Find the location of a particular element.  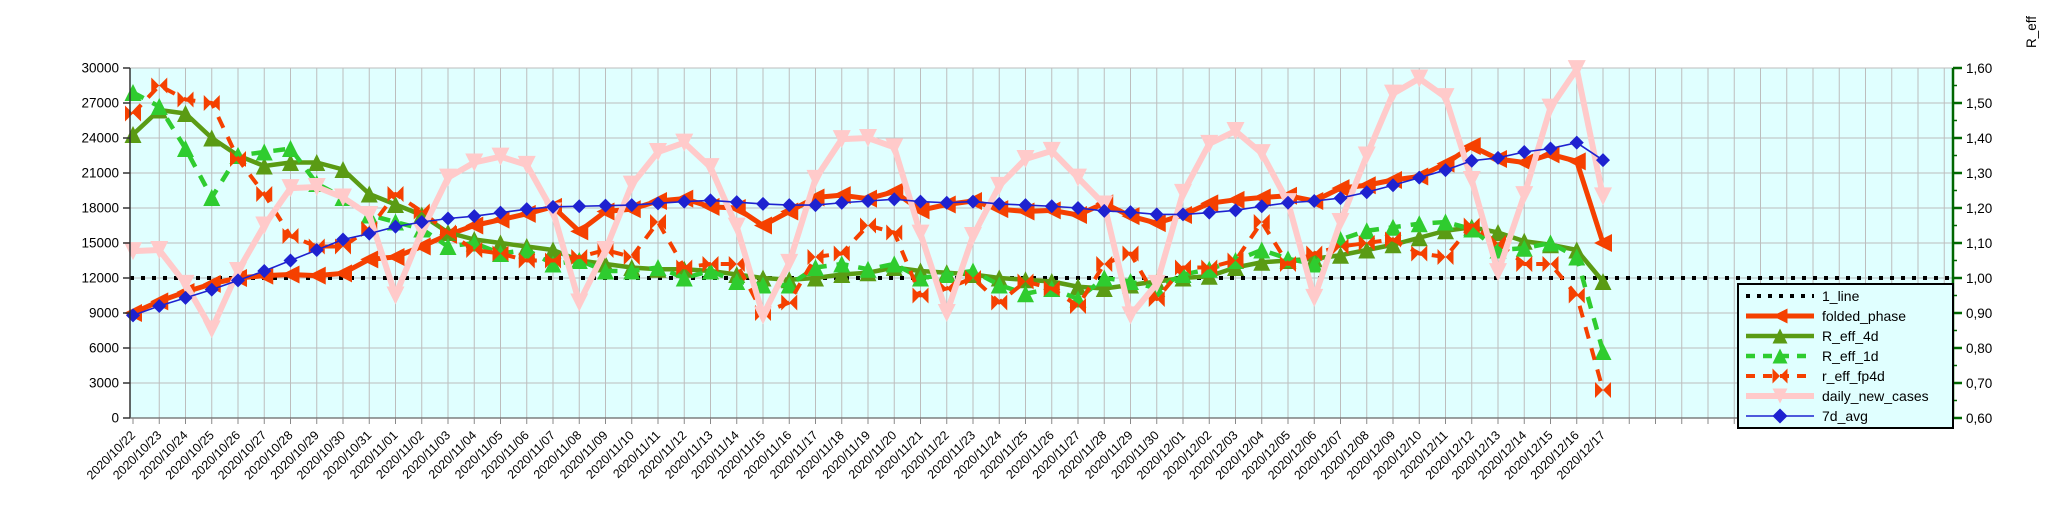

left-axis-tick-label: 15000 is located at coordinates (100, 243).